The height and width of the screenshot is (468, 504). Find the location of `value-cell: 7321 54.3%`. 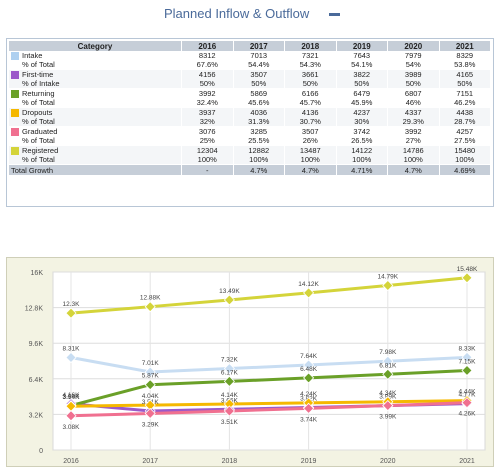

value-cell: 7321 54.3% is located at coordinates (310, 60).